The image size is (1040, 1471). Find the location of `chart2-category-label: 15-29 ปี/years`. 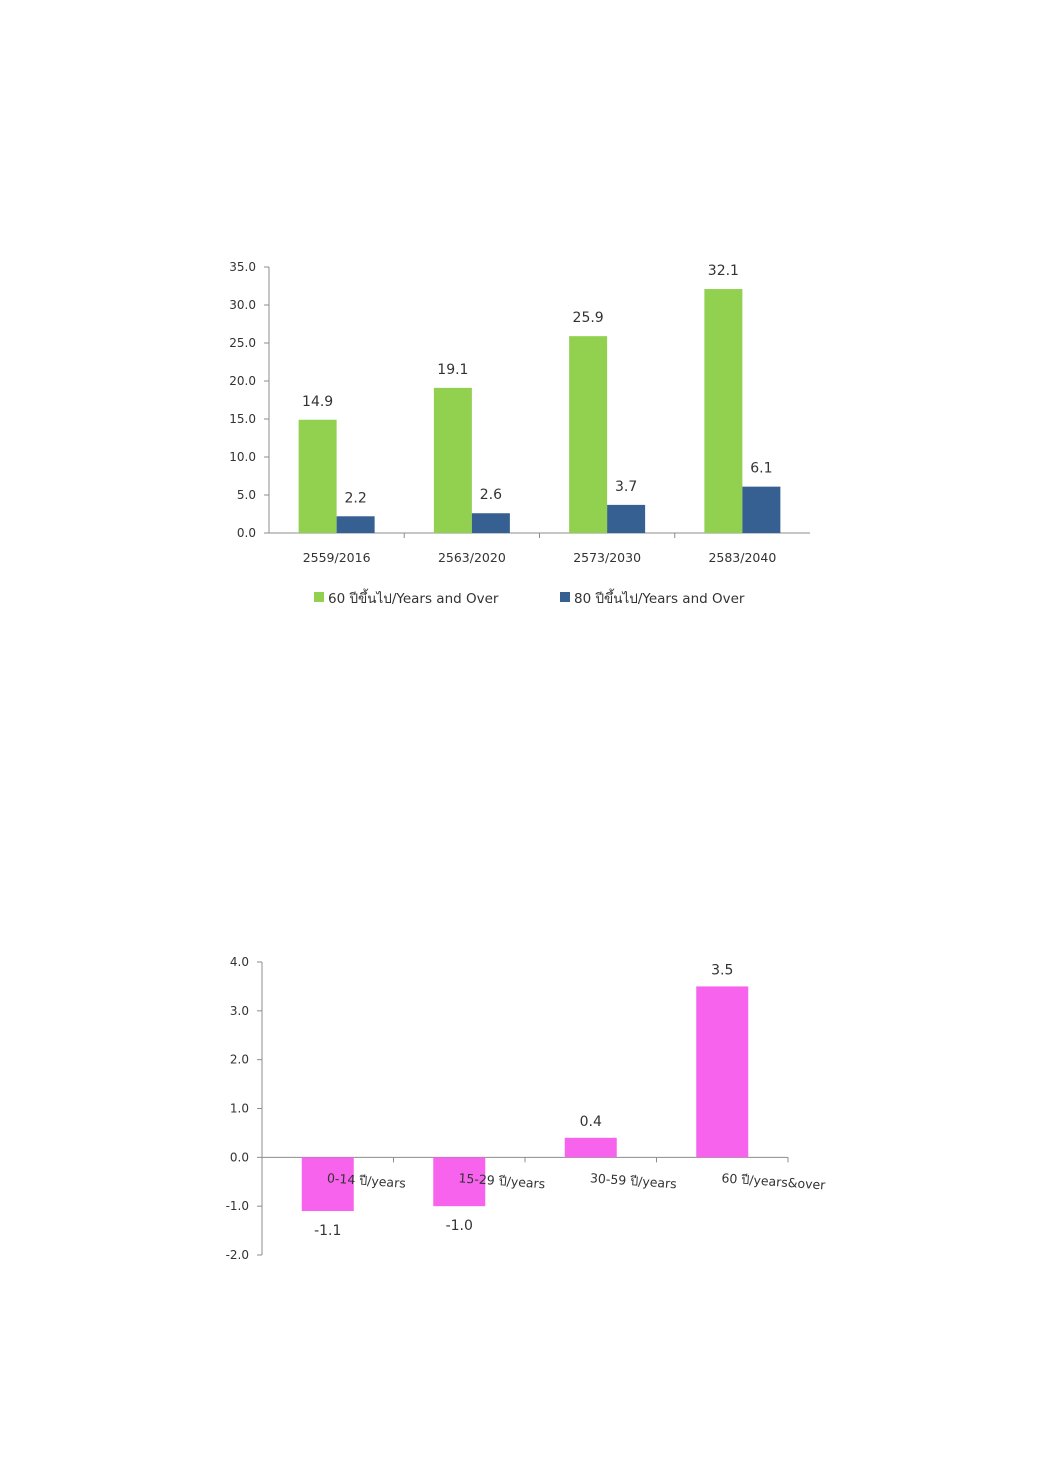

chart2-category-label: 15-29 ปี/years is located at coordinates (502, 1180).